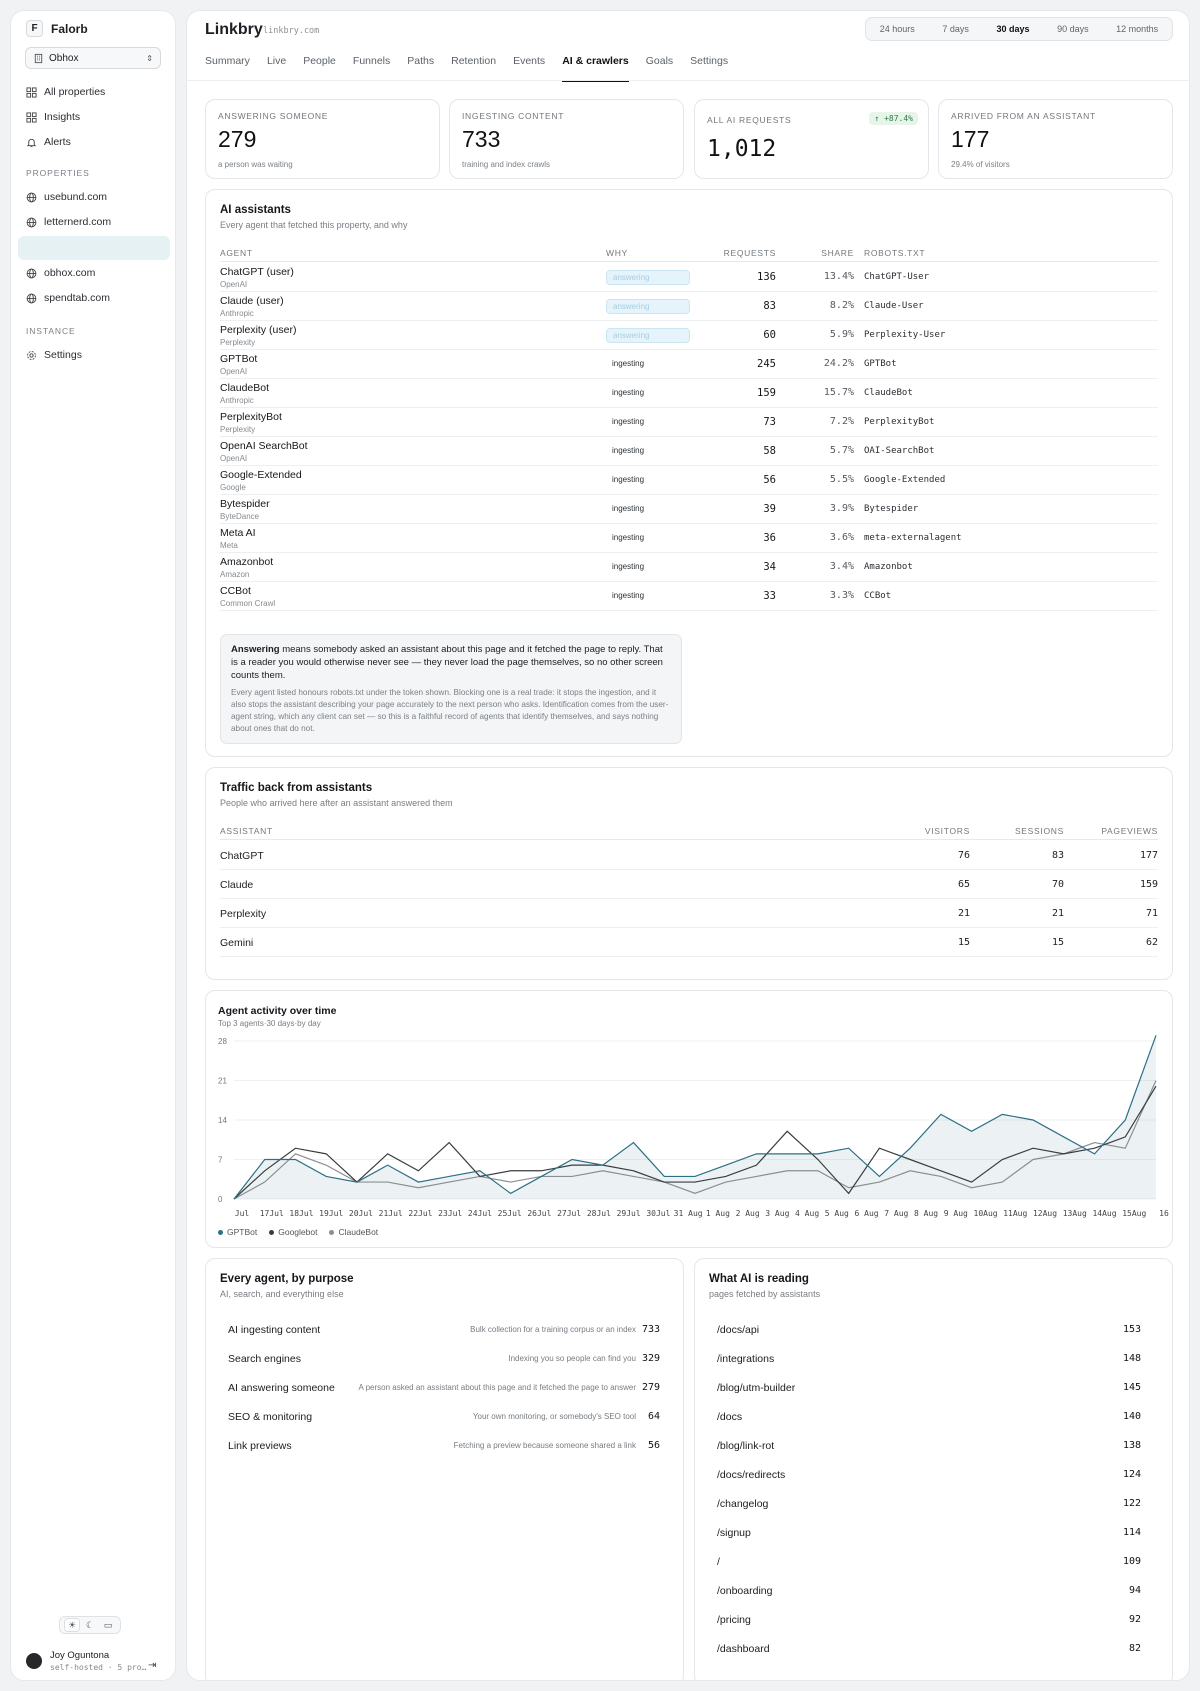 The image size is (1200, 1691). What do you see at coordinates (929, 1590) in the screenshot?
I see `page-row: /onboarding 94` at bounding box center [929, 1590].